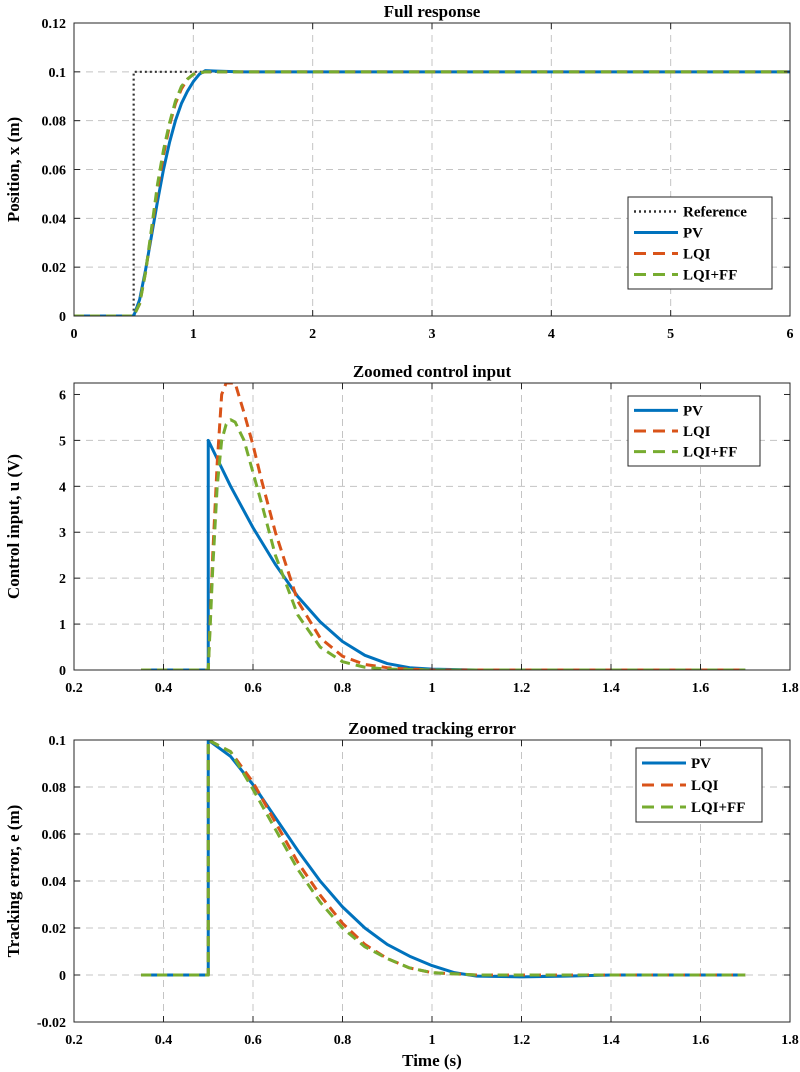 The image size is (800, 1072). What do you see at coordinates (62, 487) in the screenshot?
I see `y-tick-label: 4` at bounding box center [62, 487].